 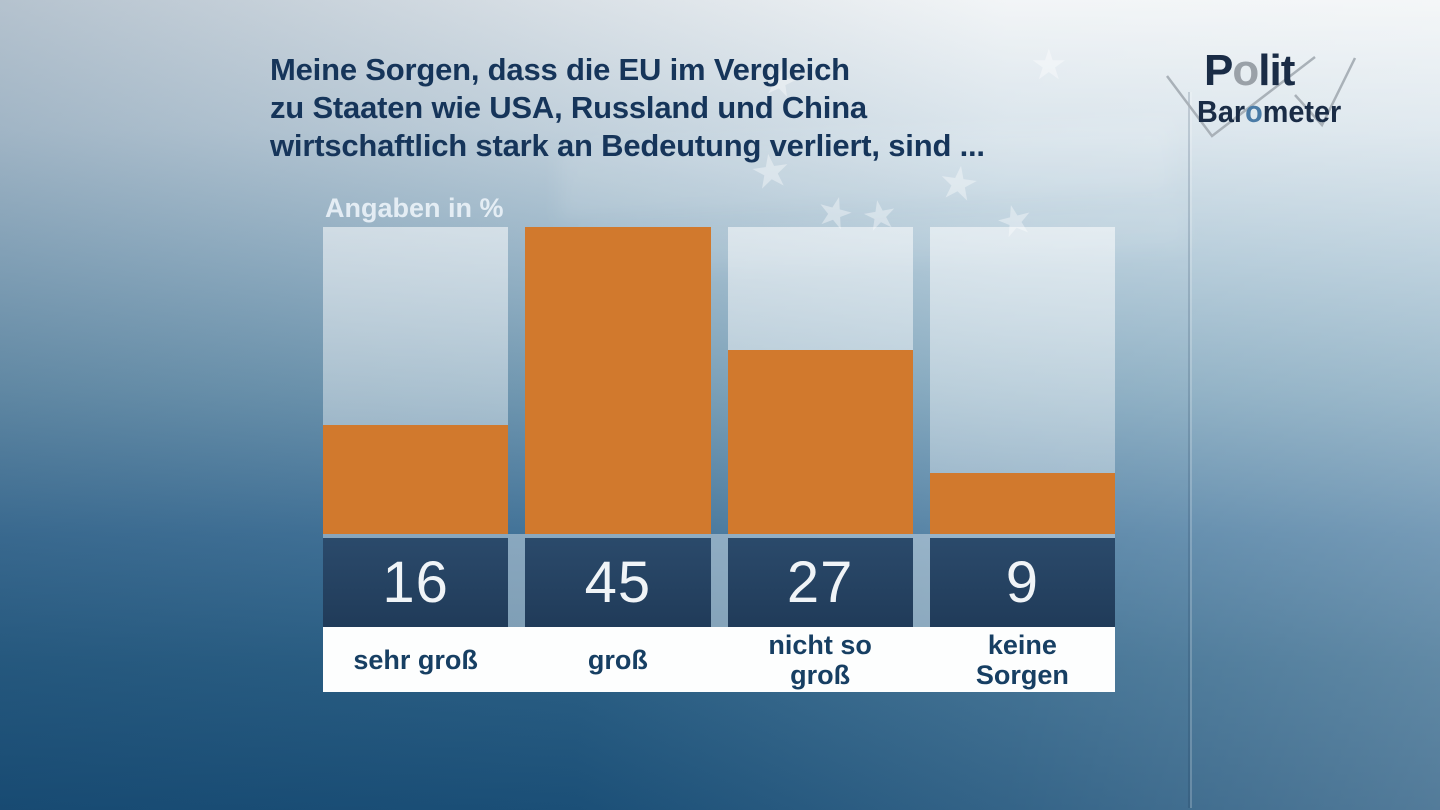 I want to click on value-cell: 27, so click(x=820, y=582).